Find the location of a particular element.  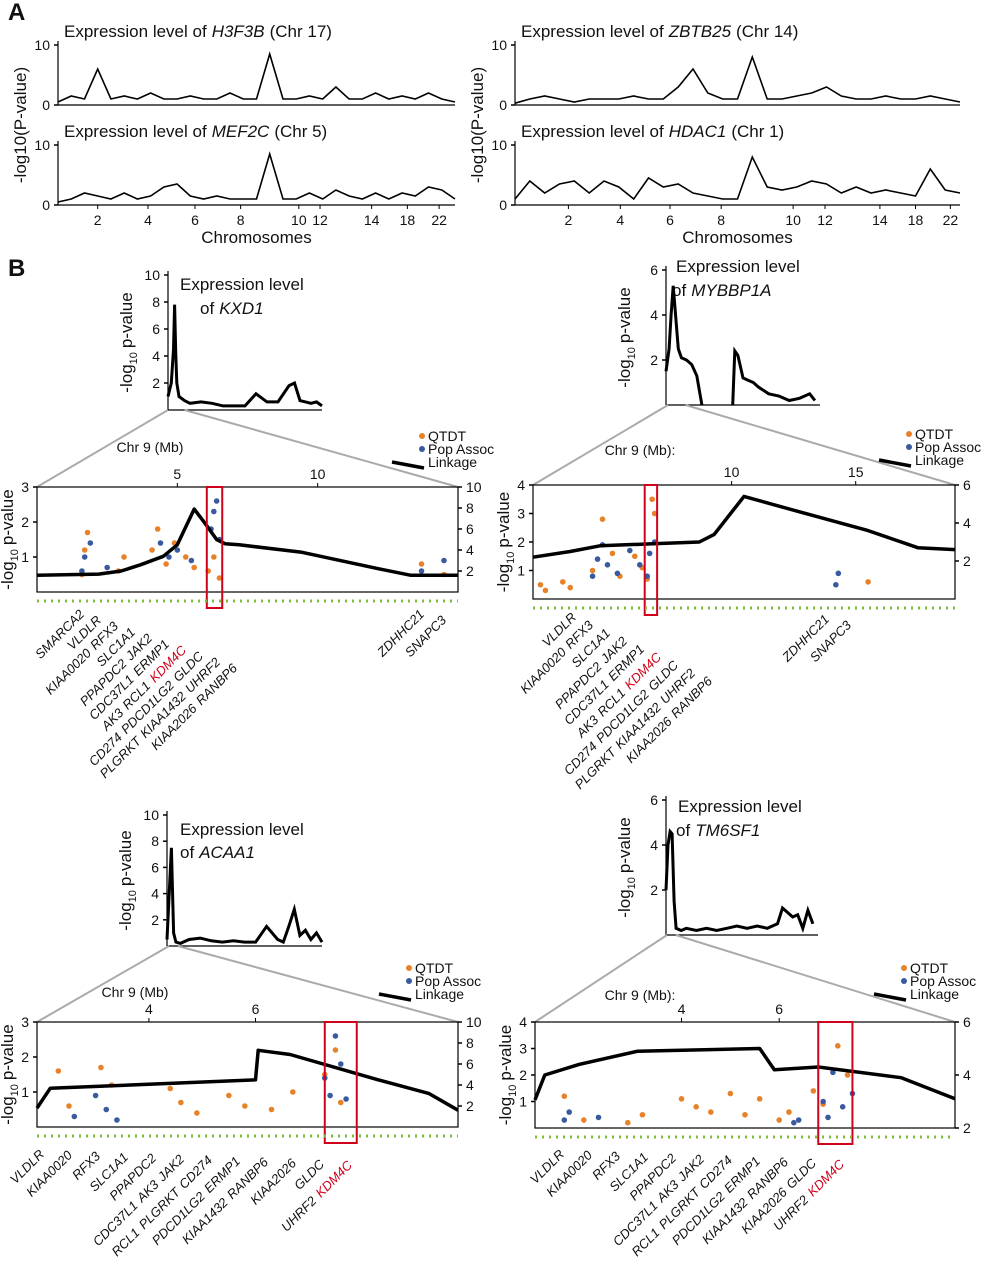

x-tick-label: 8 is located at coordinates (241, 220).